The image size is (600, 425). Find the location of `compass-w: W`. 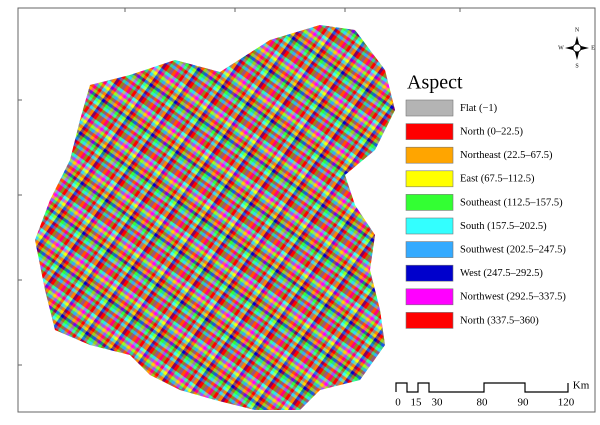

compass-w: W is located at coordinates (561, 48).